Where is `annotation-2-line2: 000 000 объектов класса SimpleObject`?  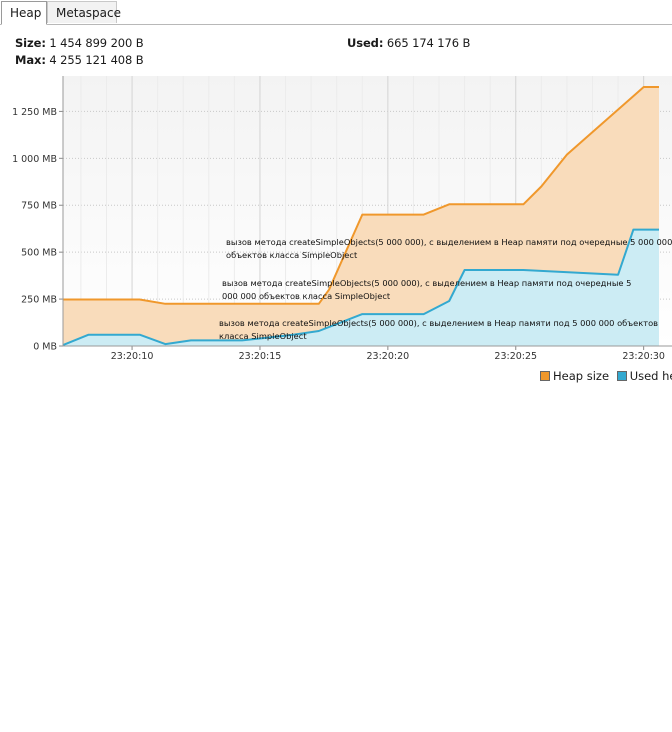 annotation-2-line2: 000 000 объектов класса SimpleObject is located at coordinates (306, 296).